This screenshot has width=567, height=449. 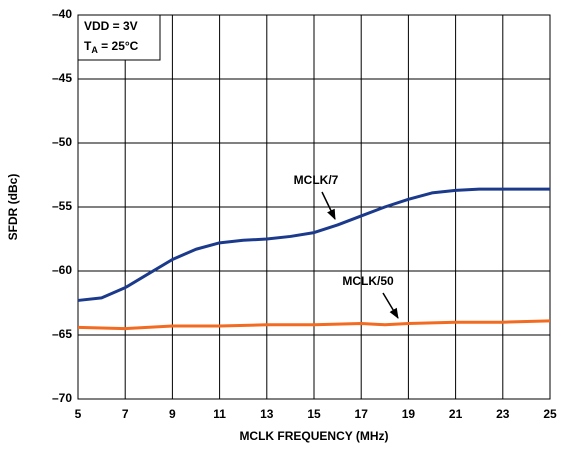 What do you see at coordinates (62, 206) in the screenshot?
I see `y-tick-label: –55` at bounding box center [62, 206].